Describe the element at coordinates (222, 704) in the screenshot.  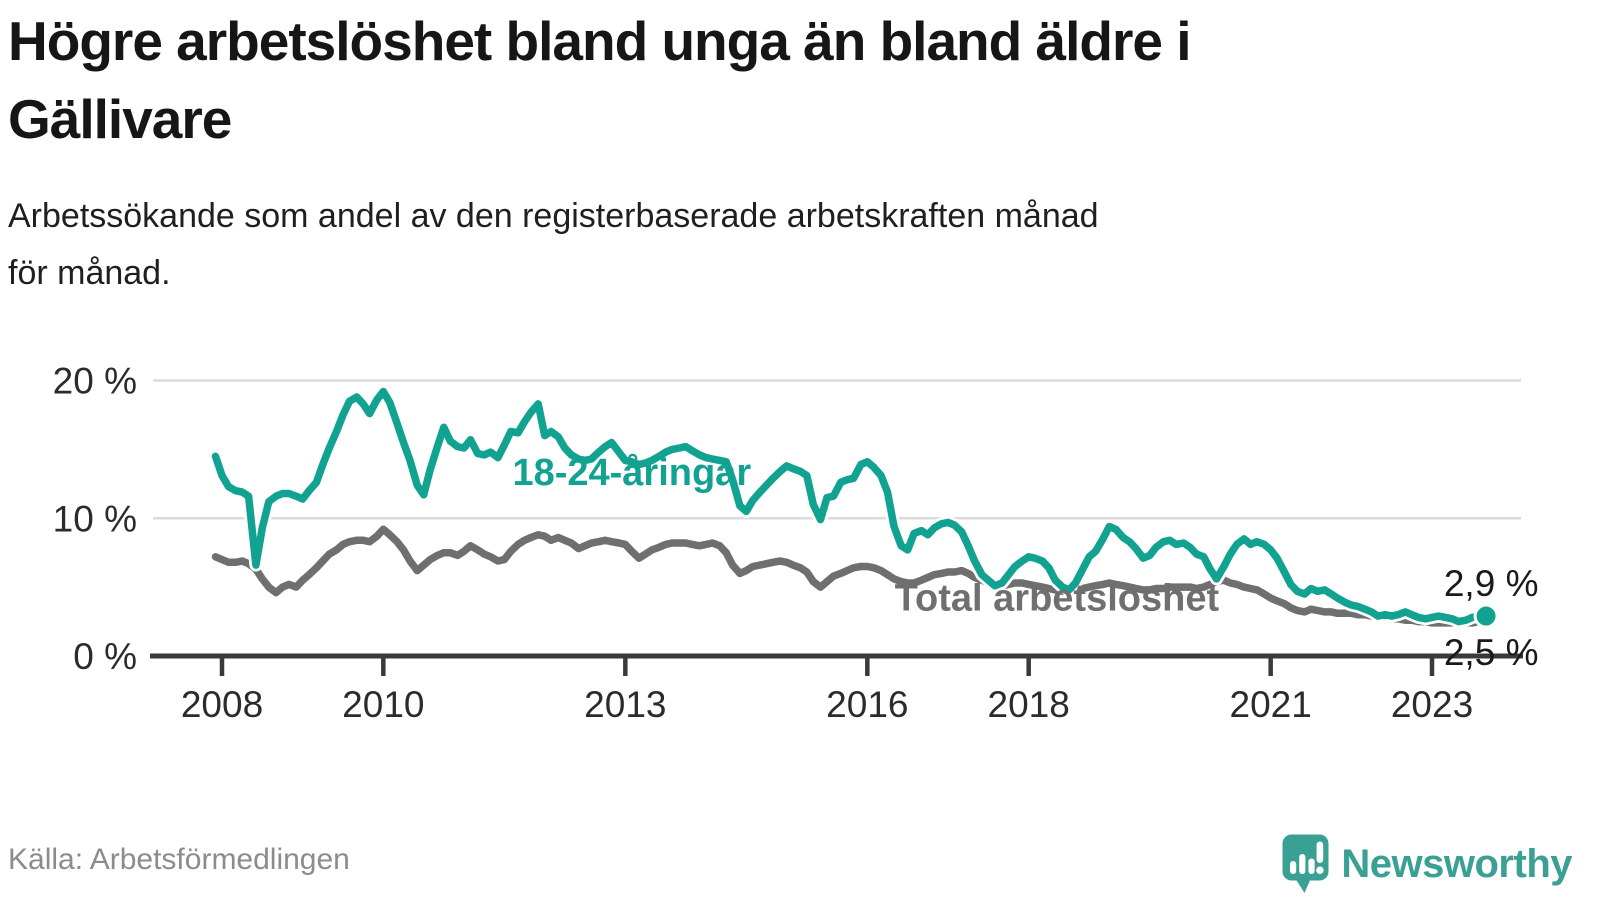
I see `x-tick-label-2008: 2008` at that location.